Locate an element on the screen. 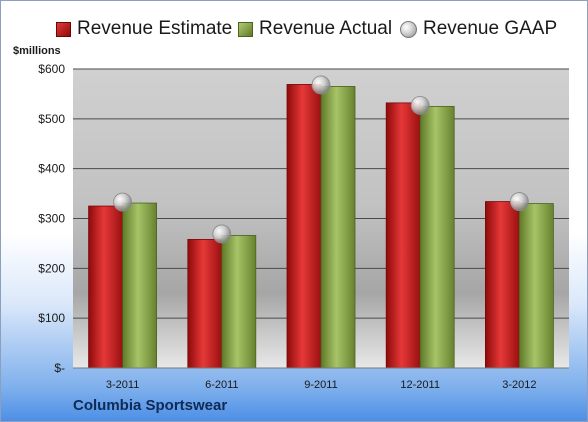 The height and width of the screenshot is (422, 588). legend-item-gaap: Revenue GAAP is located at coordinates (478, 29).